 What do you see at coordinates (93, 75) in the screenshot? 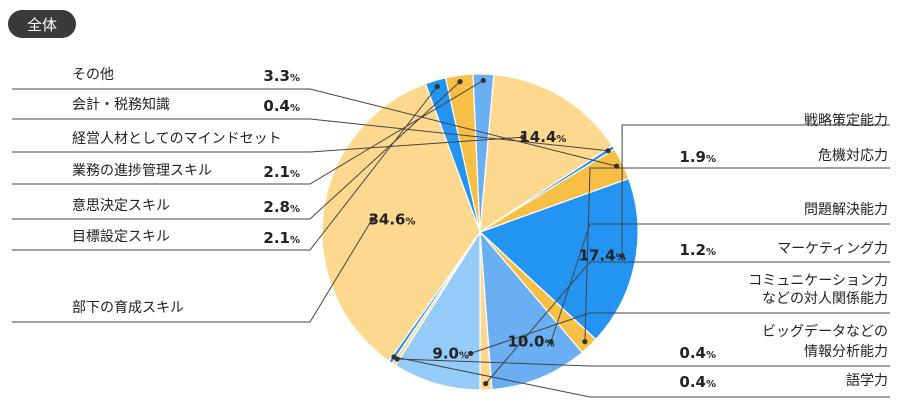
I see `slice-category-label: その他` at bounding box center [93, 75].